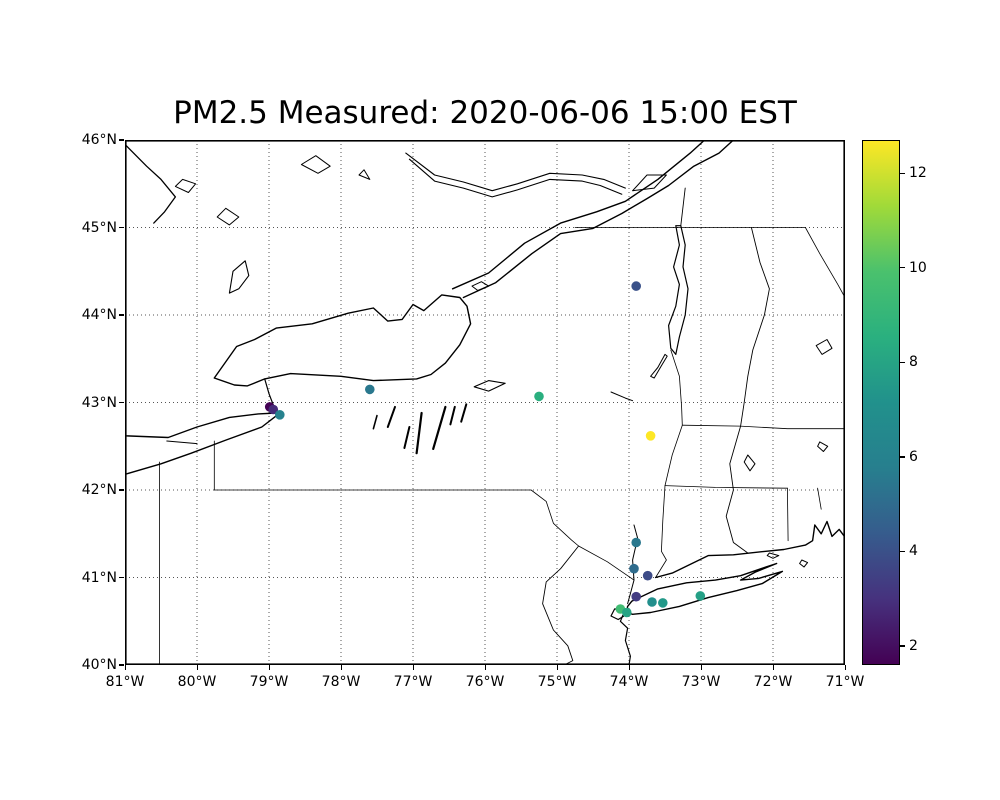  Describe the element at coordinates (99, 665) in the screenshot. I see `y-tick-label: 40°N` at that location.